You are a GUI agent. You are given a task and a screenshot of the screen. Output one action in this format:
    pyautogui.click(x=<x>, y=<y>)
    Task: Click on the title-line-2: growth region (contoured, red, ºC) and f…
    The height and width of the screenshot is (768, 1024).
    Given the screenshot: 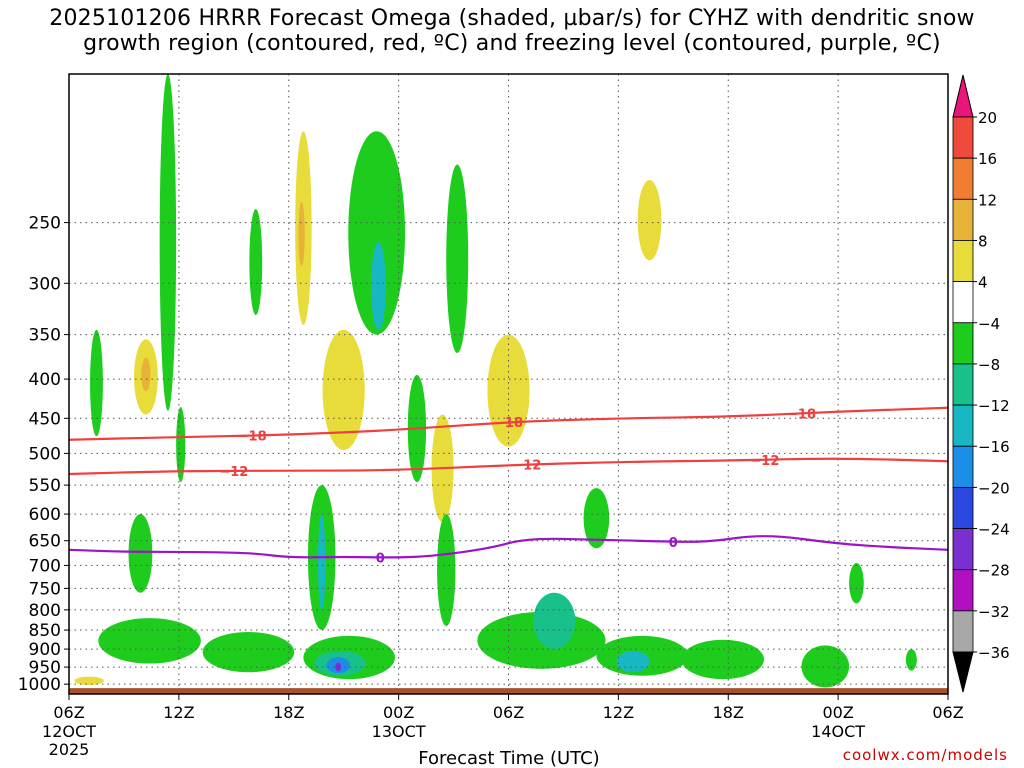 What is the action you would take?
    pyautogui.click(x=512, y=43)
    